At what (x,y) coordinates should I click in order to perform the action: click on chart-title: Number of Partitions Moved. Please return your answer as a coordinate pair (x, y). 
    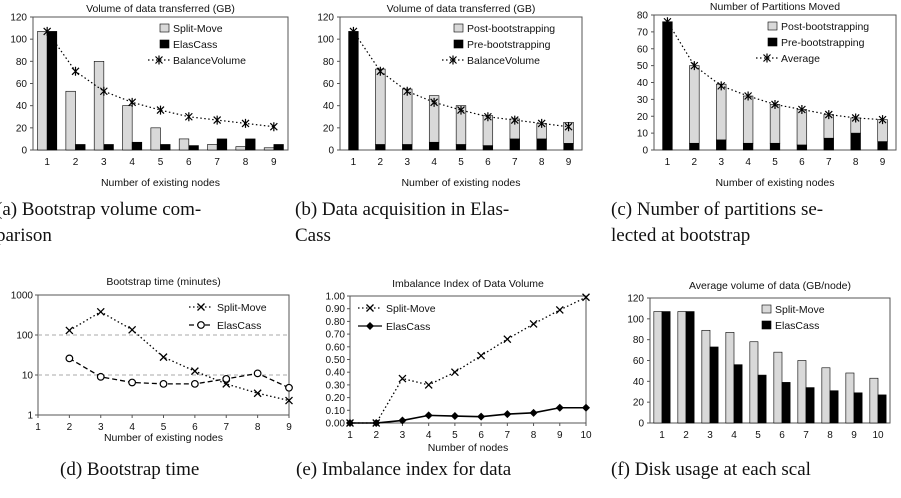
    Looking at the image, I should click on (775, 7).